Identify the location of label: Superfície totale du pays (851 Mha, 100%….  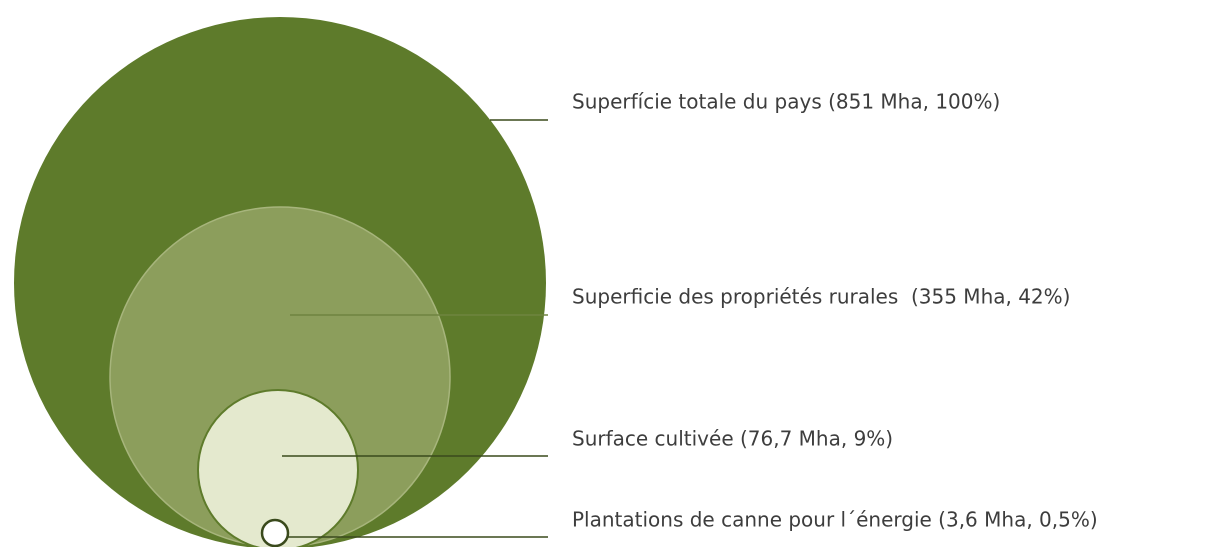
(786, 102).